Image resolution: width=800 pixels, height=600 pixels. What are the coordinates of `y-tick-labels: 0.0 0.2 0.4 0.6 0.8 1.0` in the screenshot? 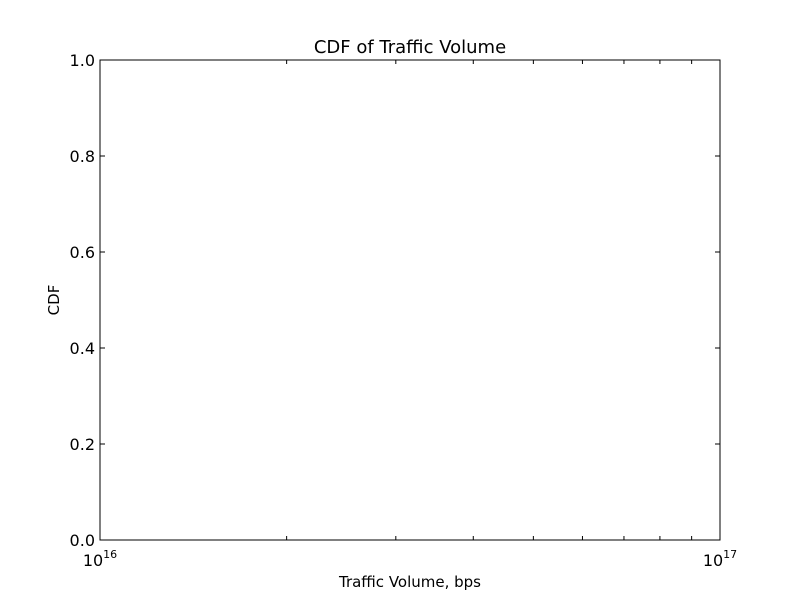 It's located at (82, 300).